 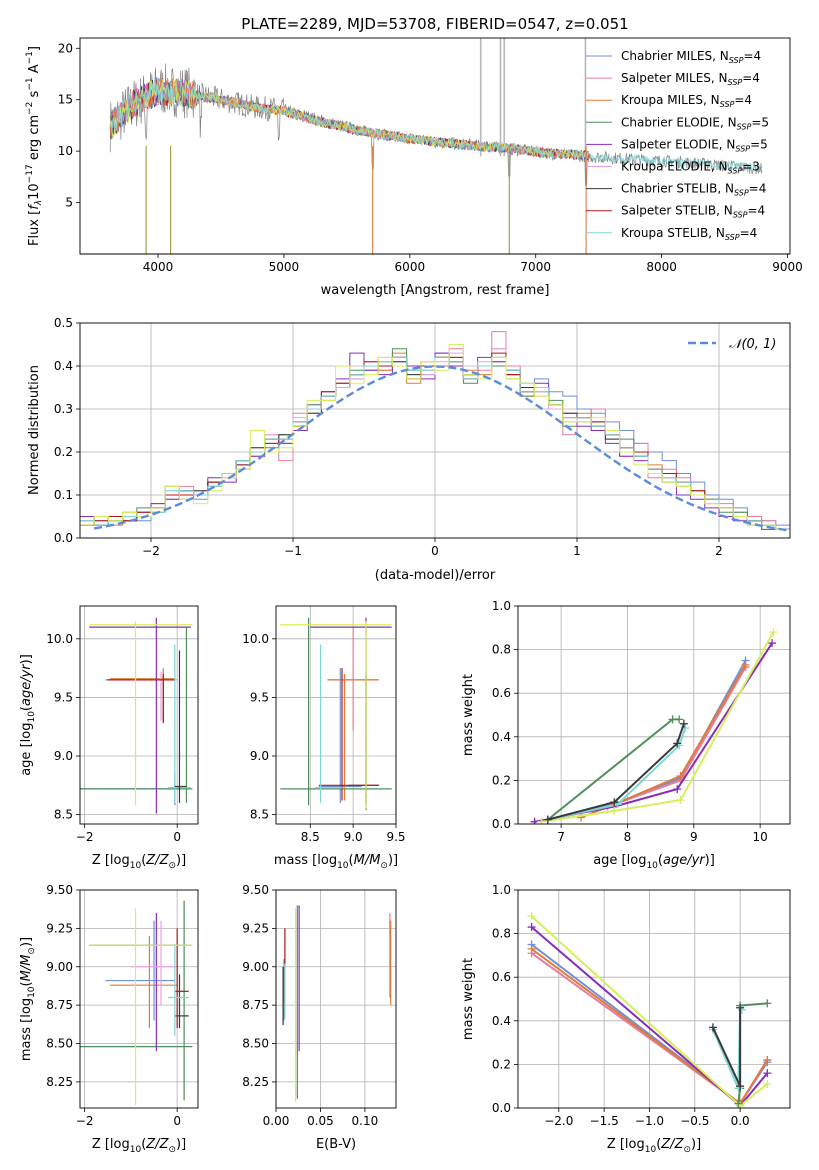 I want to click on x-tick-label: 9, so click(x=694, y=837).